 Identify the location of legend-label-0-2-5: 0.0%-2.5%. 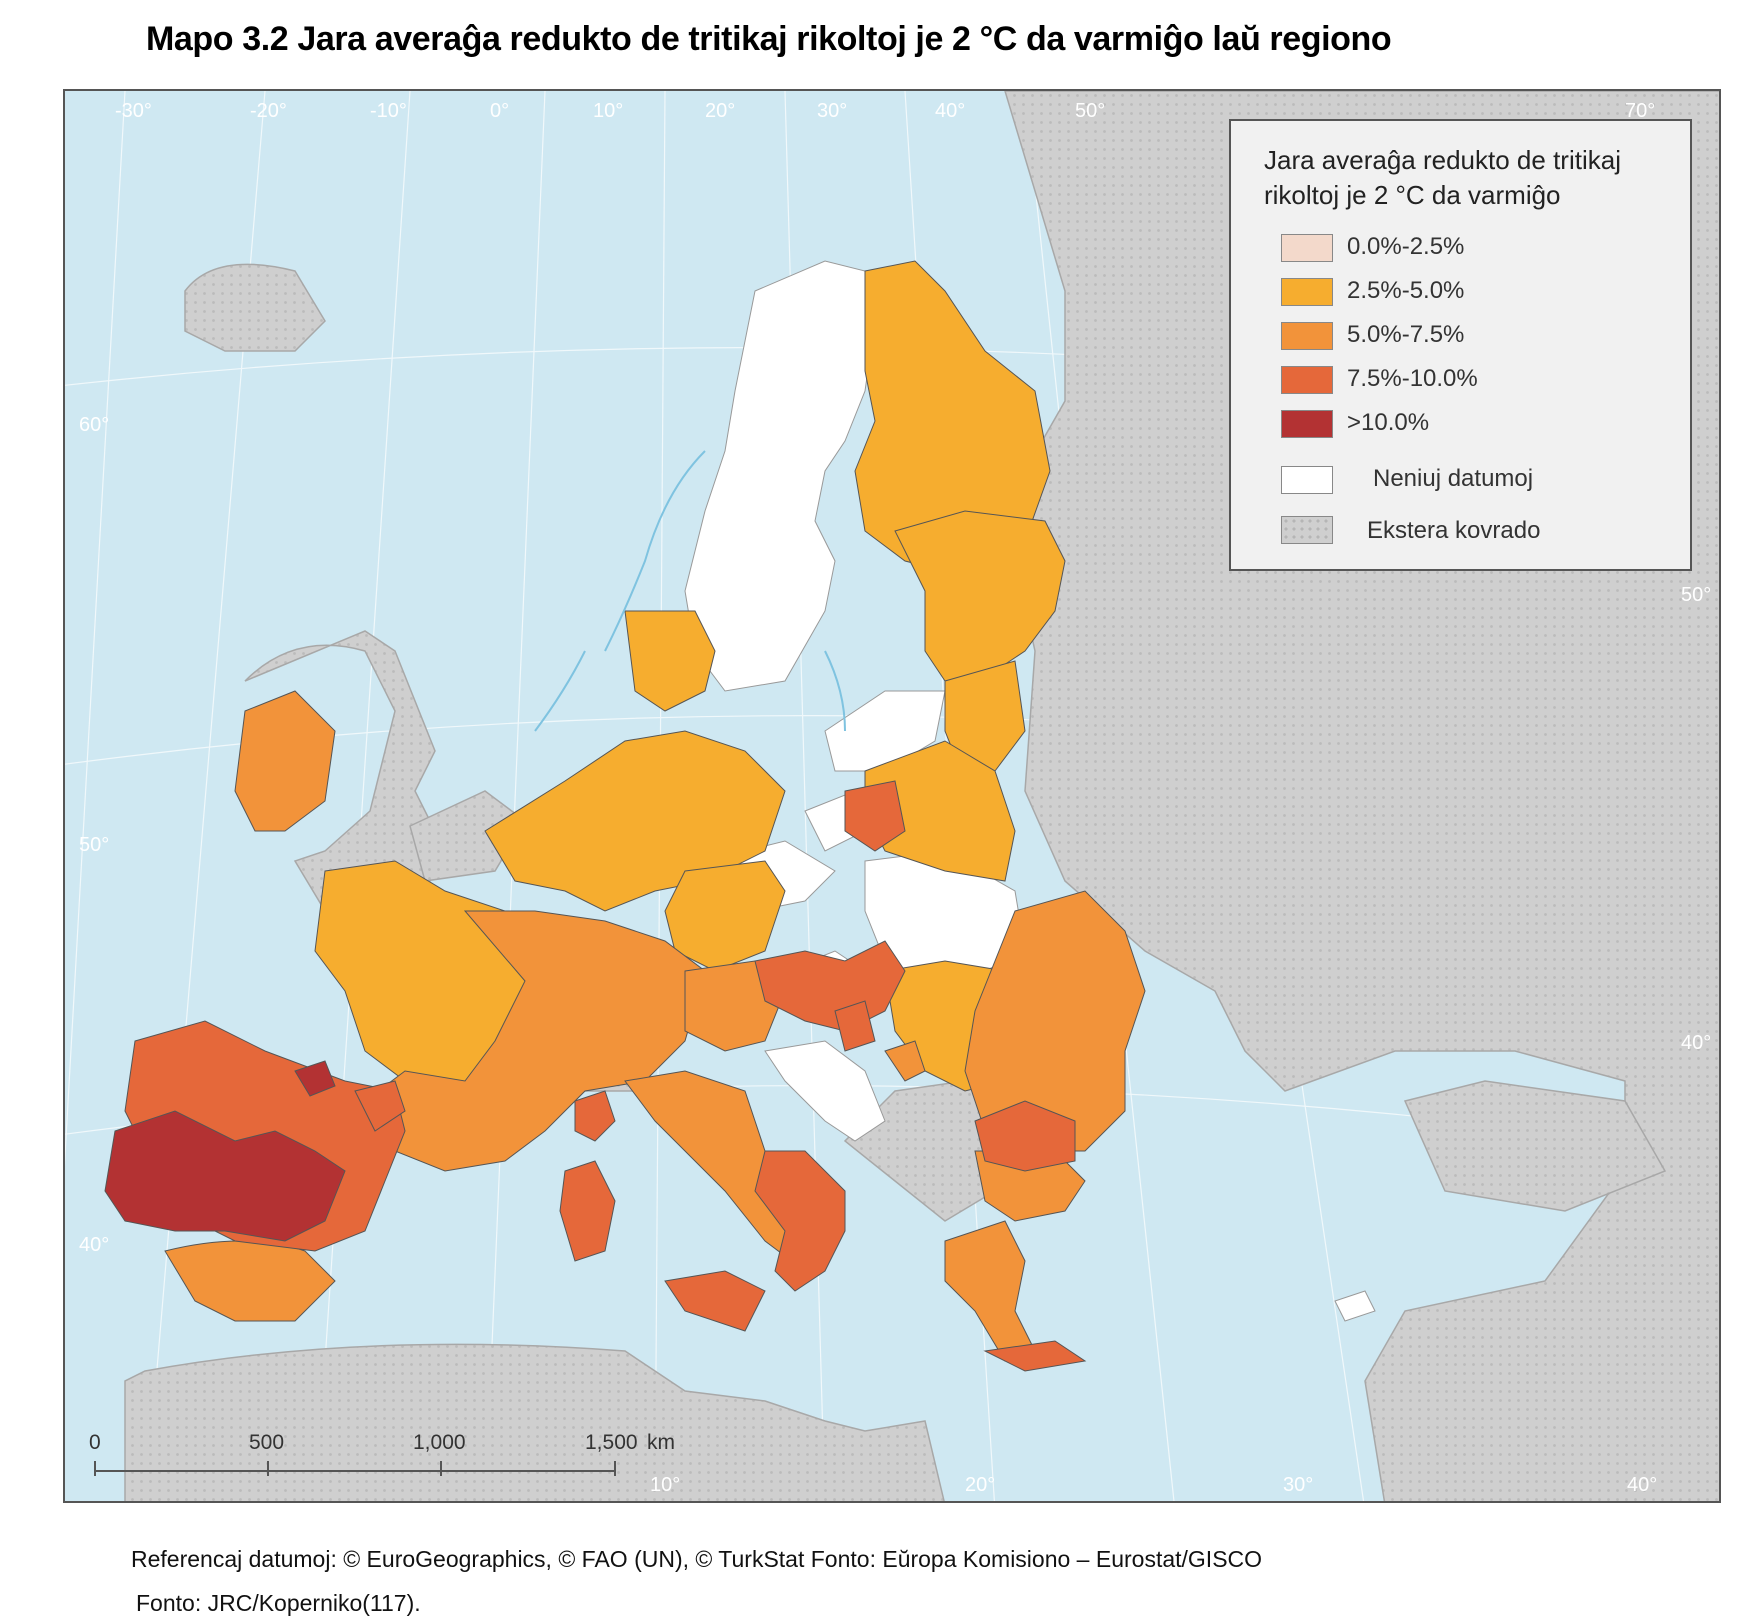
(1406, 246).